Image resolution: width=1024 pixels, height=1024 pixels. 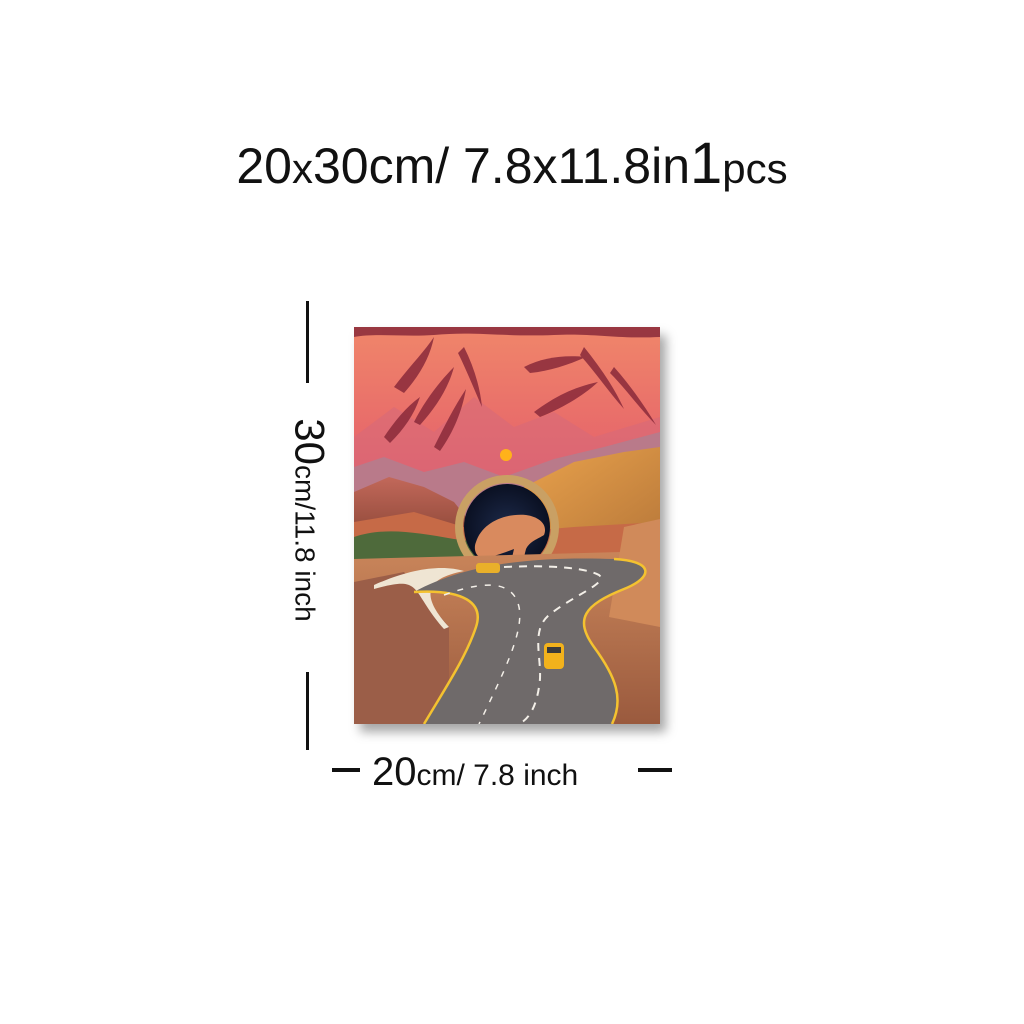 I want to click on poster-artwork, so click(x=507, y=525).